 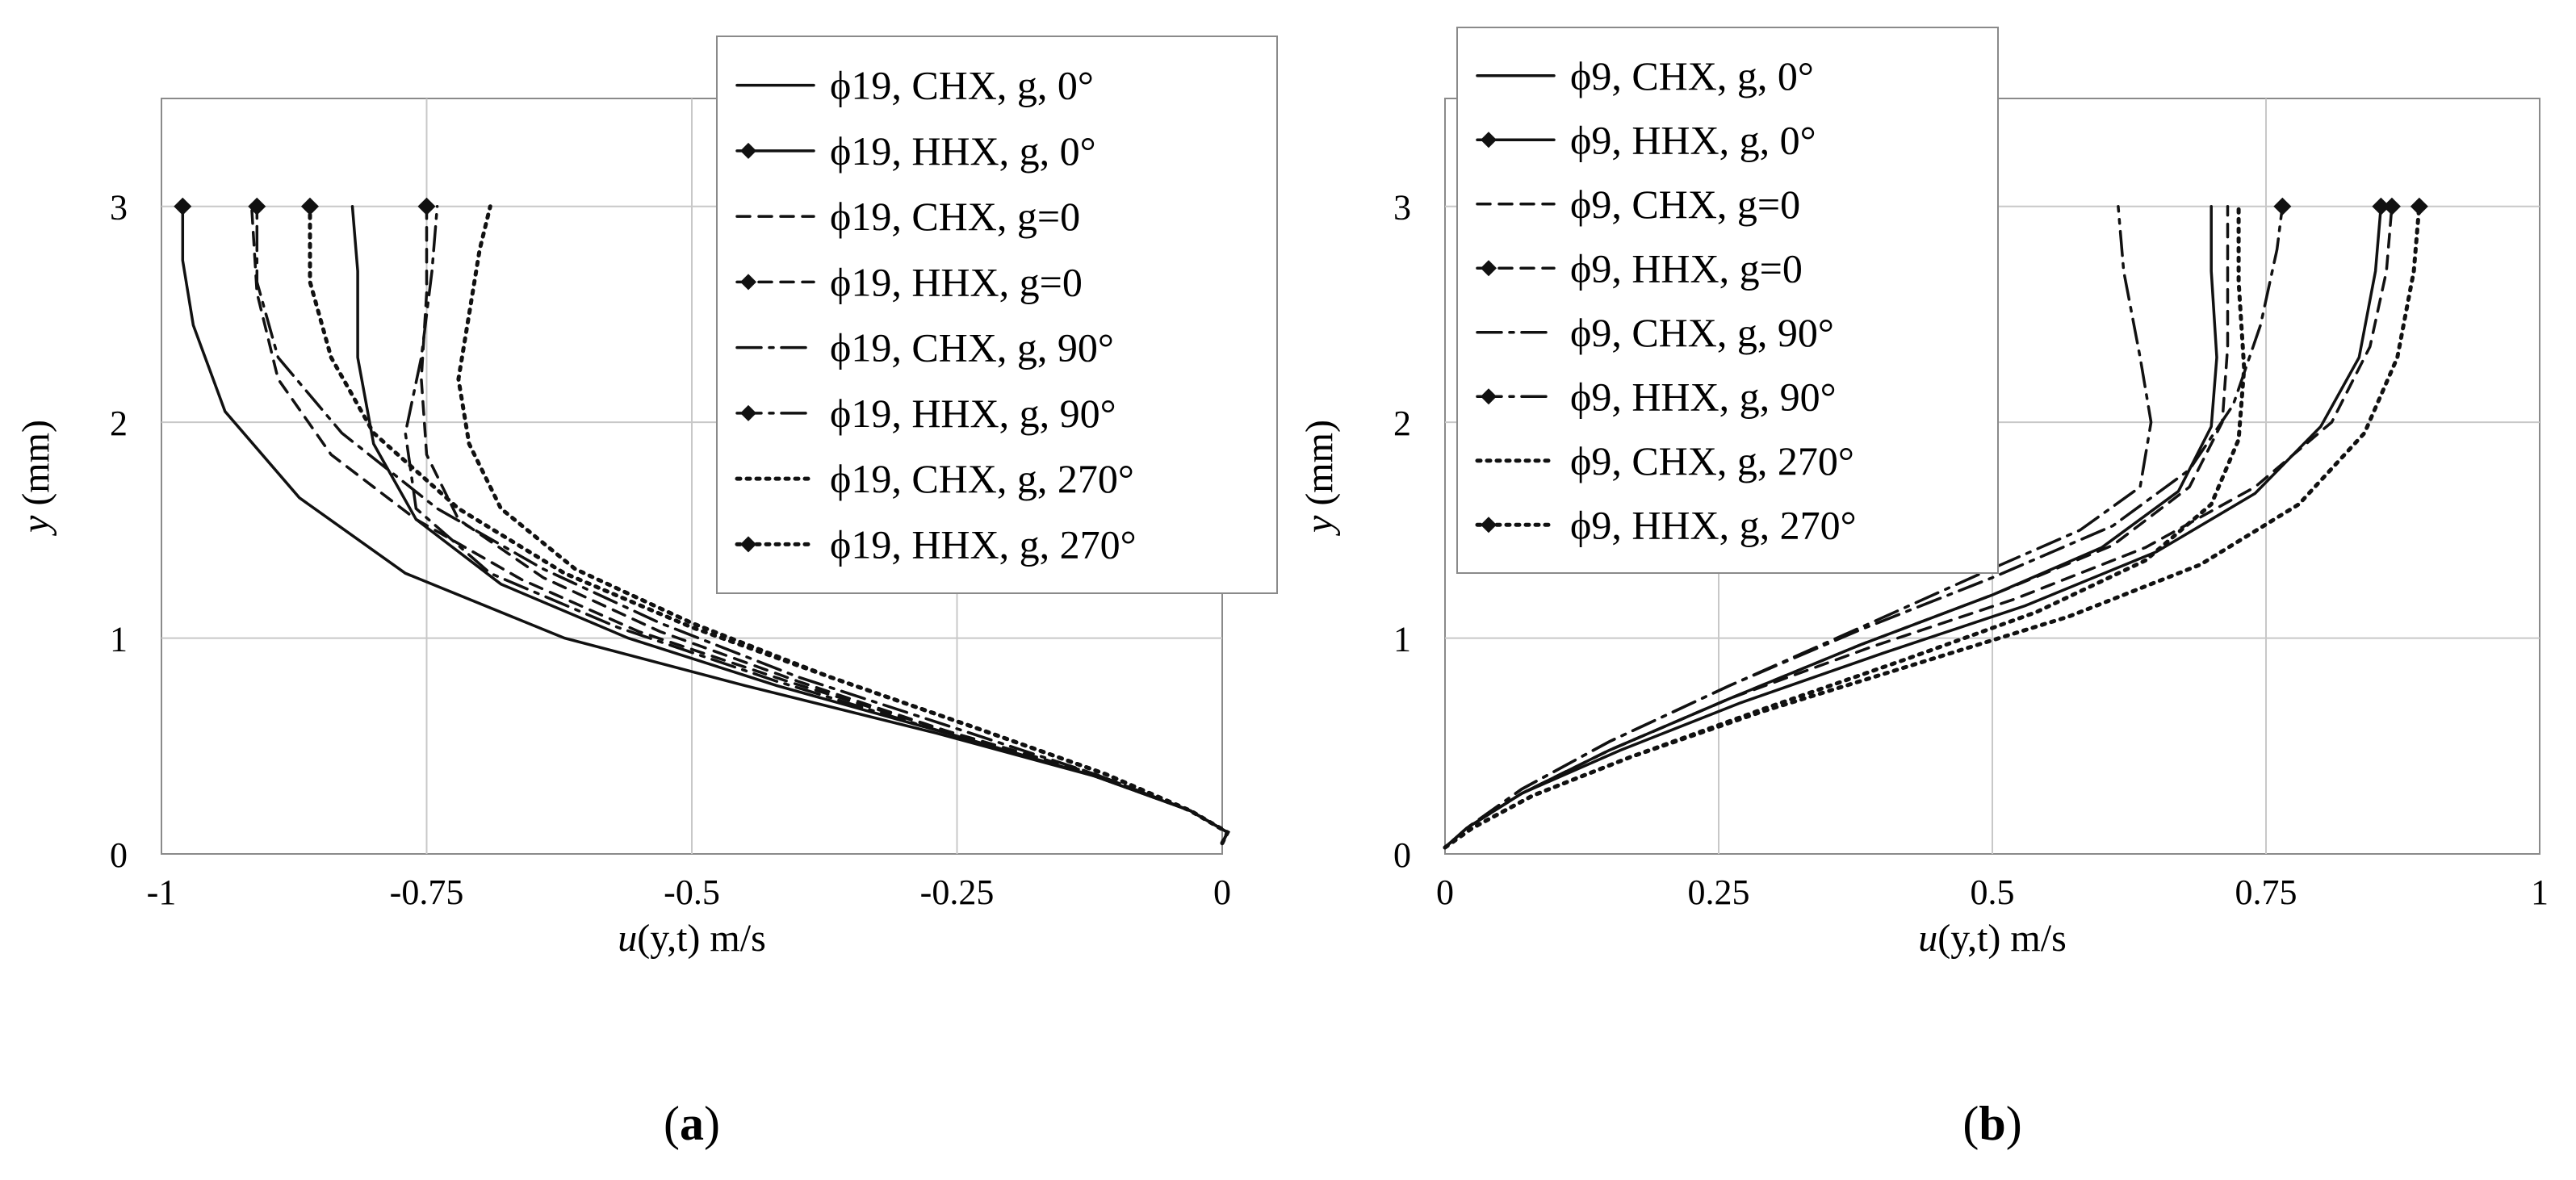 What do you see at coordinates (963, 151) in the screenshot?
I see `legend-label-1: ϕ19, HHX, g, 0°` at bounding box center [963, 151].